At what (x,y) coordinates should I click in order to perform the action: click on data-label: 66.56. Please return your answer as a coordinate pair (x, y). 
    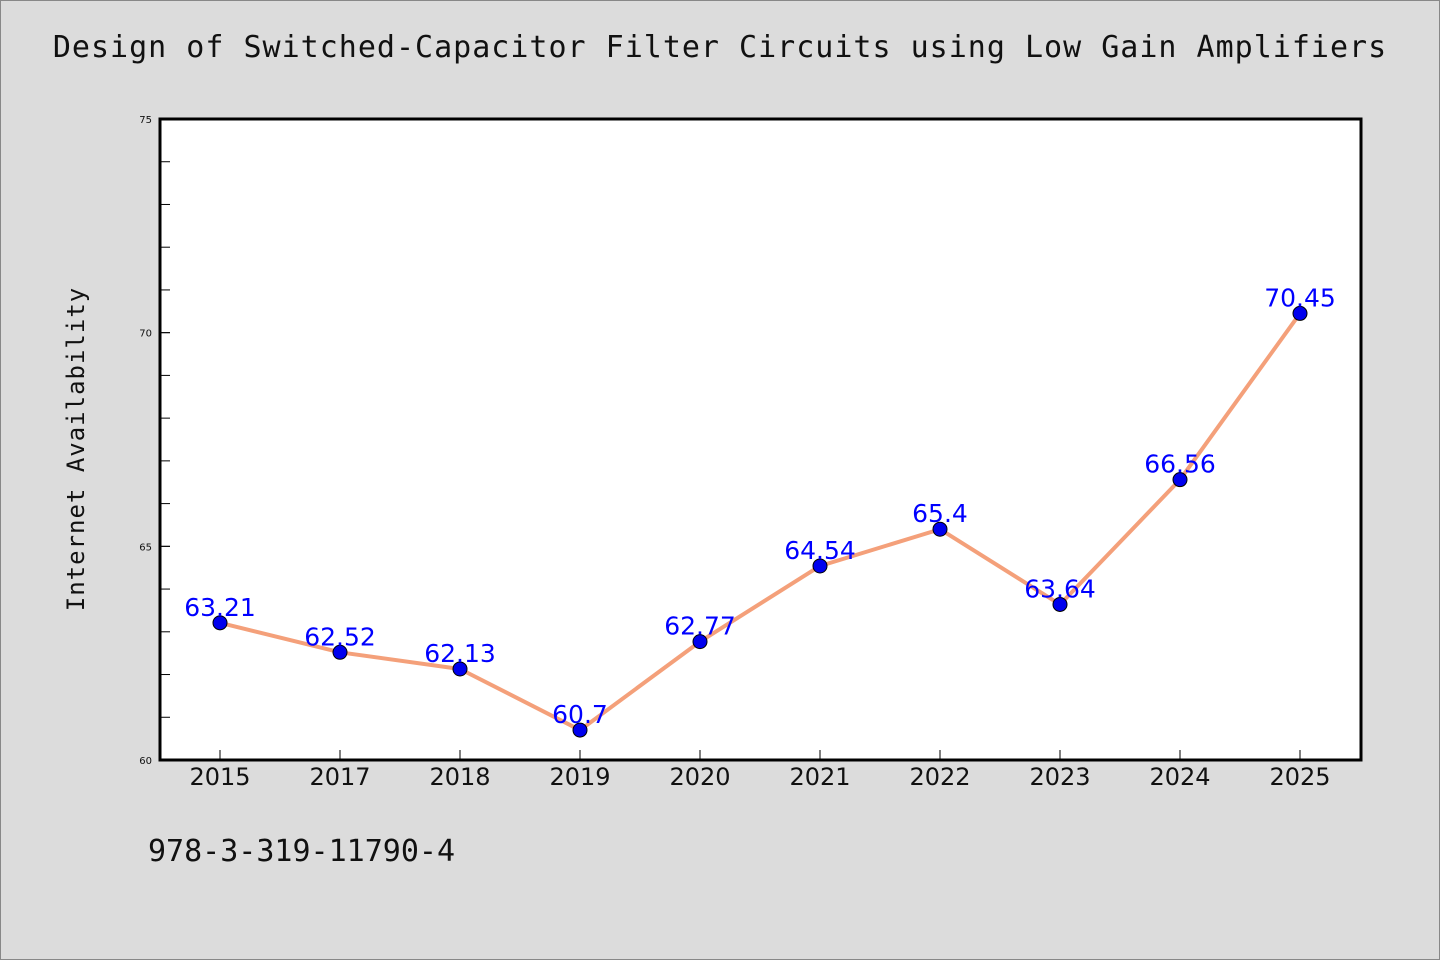
    Looking at the image, I should click on (1180, 464).